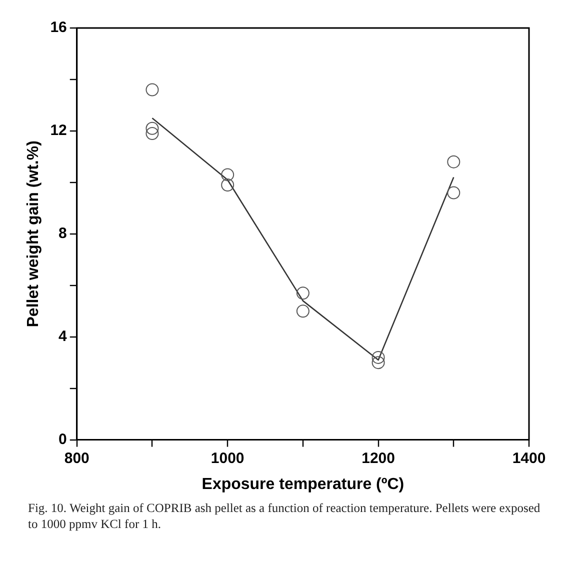 The width and height of the screenshot is (574, 568). What do you see at coordinates (529, 458) in the screenshot?
I see `x-tick-label: 1400` at bounding box center [529, 458].